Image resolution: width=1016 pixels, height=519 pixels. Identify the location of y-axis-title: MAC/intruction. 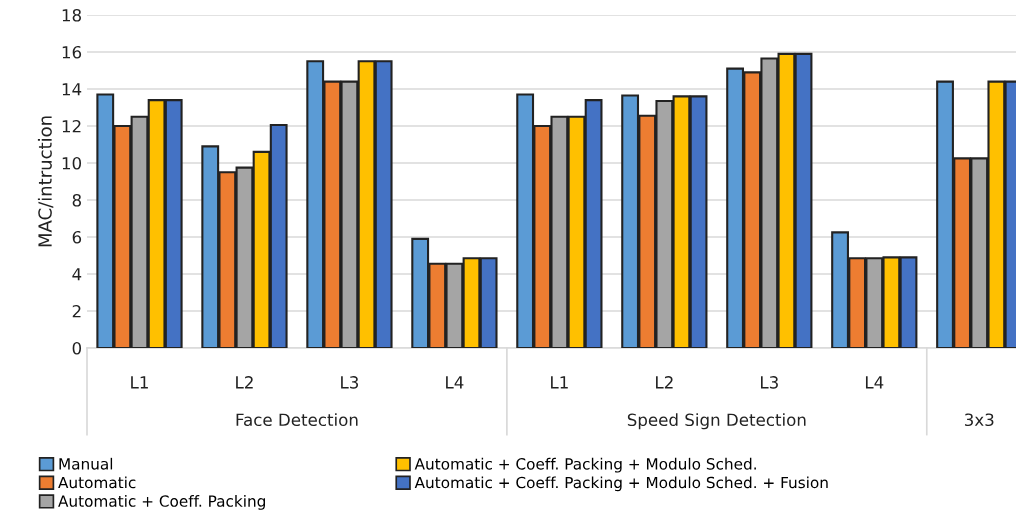
(45, 181).